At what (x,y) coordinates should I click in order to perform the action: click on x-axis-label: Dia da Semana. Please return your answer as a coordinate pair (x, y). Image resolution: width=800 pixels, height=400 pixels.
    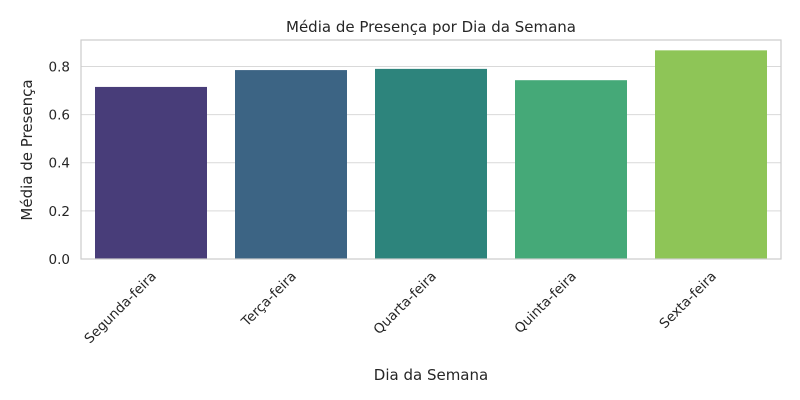
    Looking at the image, I should click on (431, 375).